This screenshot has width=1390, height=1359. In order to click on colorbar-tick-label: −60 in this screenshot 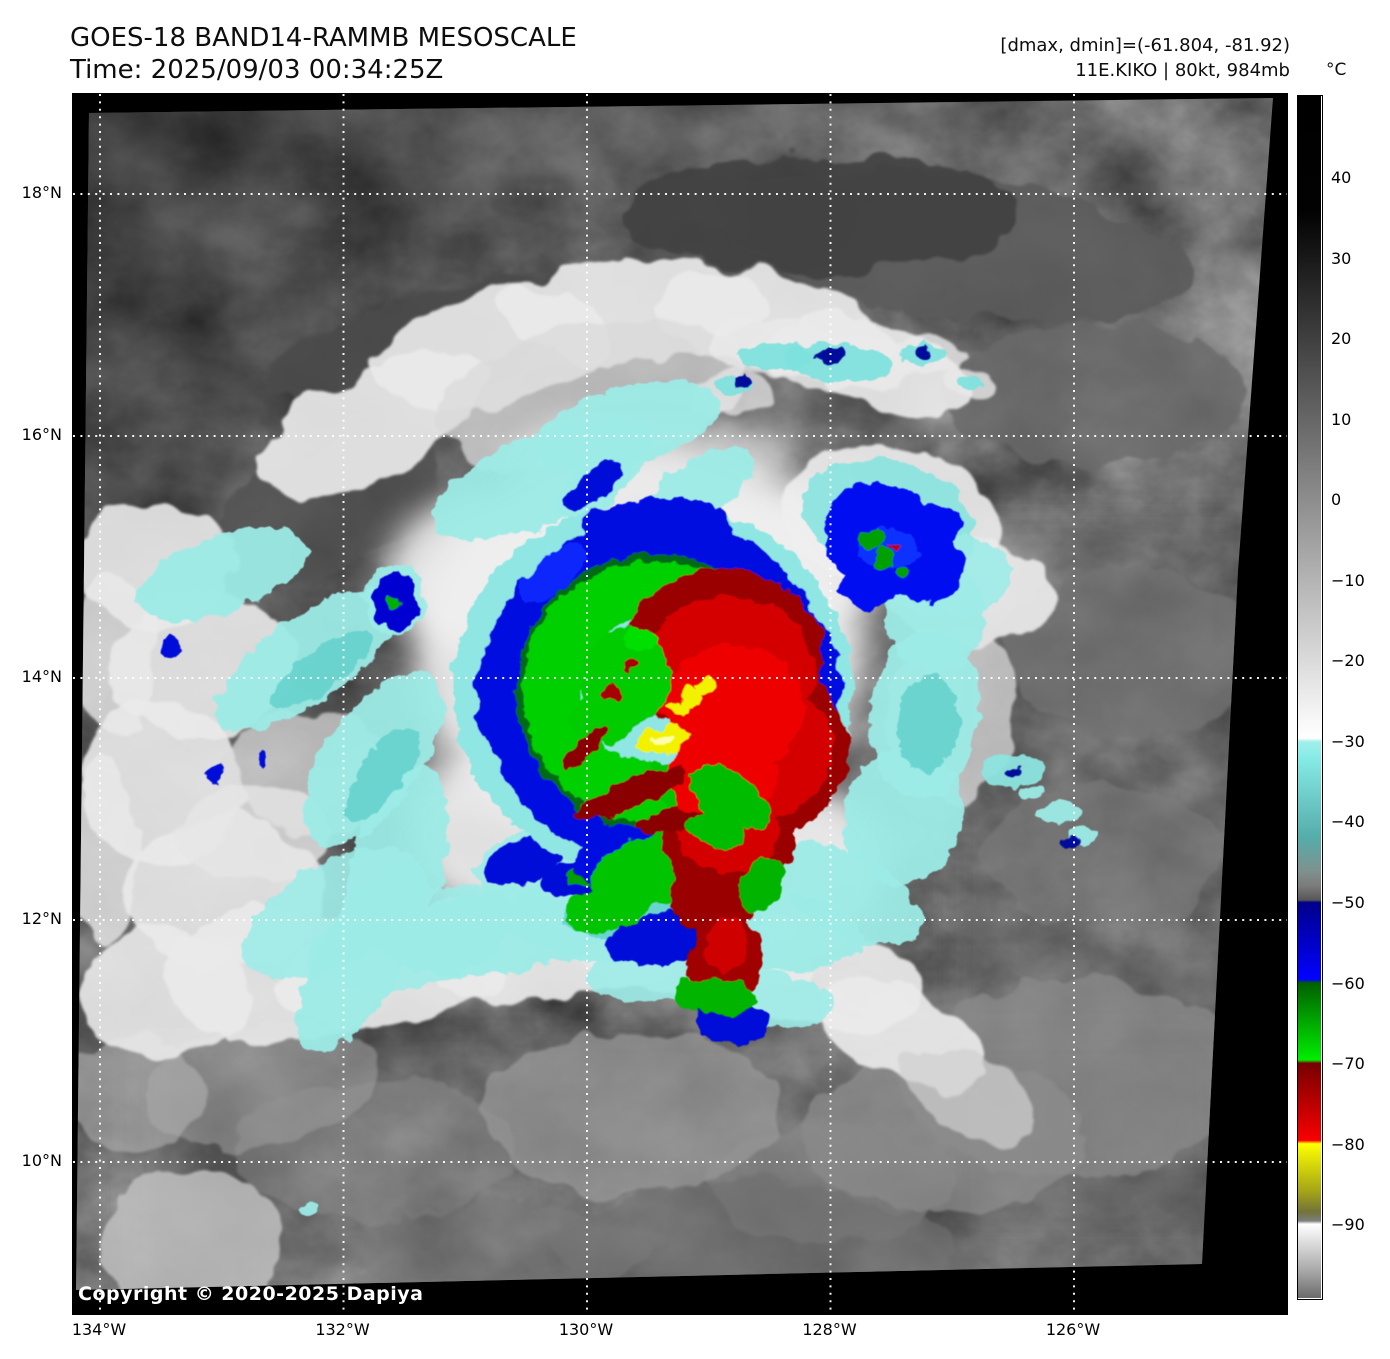, I will do `click(1348, 983)`.